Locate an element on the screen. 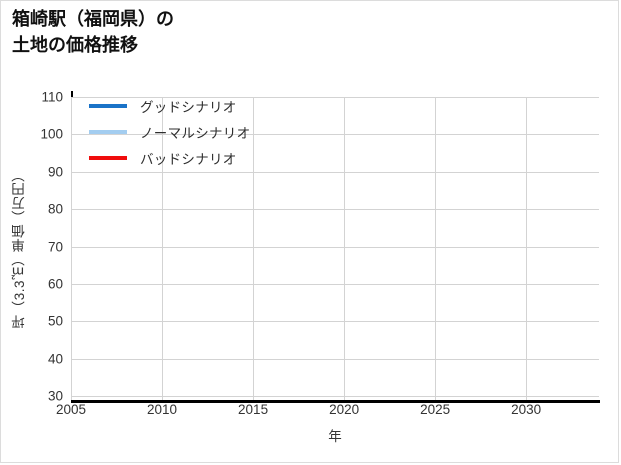  legend-normal-scenario: ノーマルシナリオ is located at coordinates (169, 132).